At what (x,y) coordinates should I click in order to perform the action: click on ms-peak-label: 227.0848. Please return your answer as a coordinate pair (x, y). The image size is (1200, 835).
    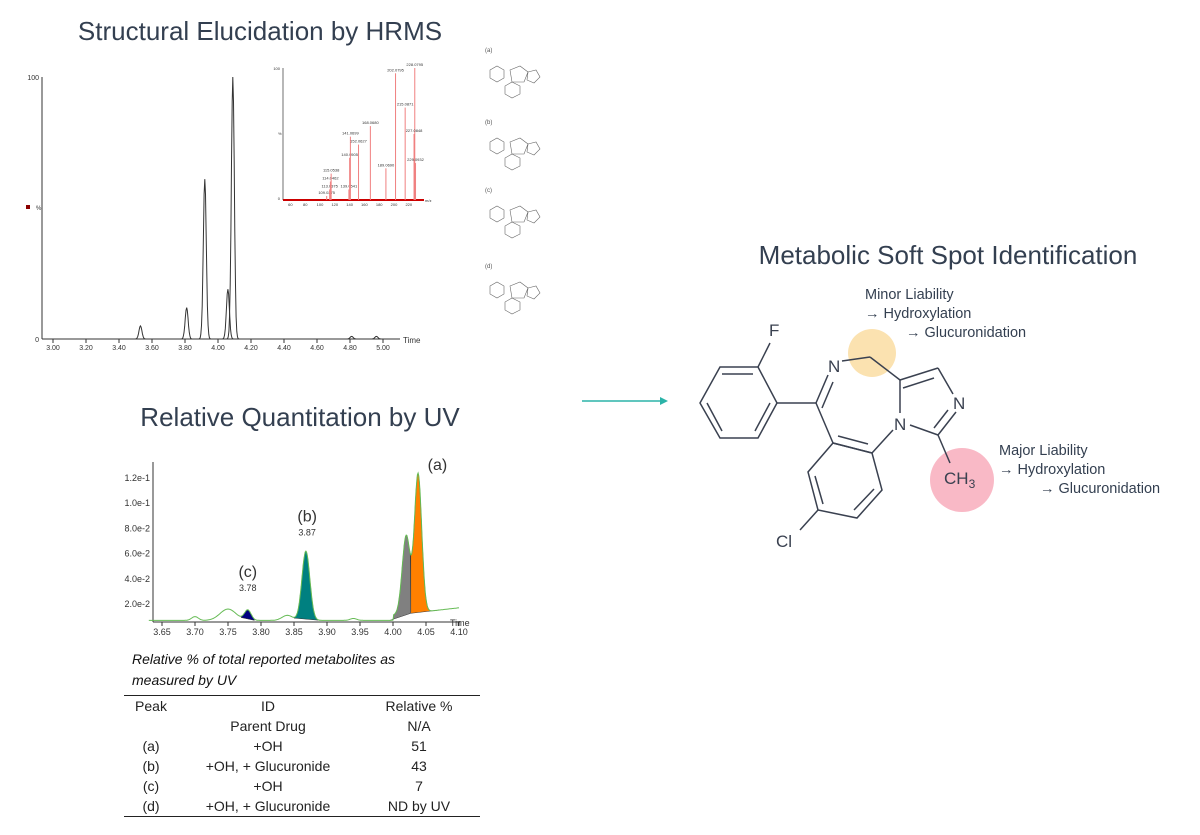
    Looking at the image, I should click on (414, 130).